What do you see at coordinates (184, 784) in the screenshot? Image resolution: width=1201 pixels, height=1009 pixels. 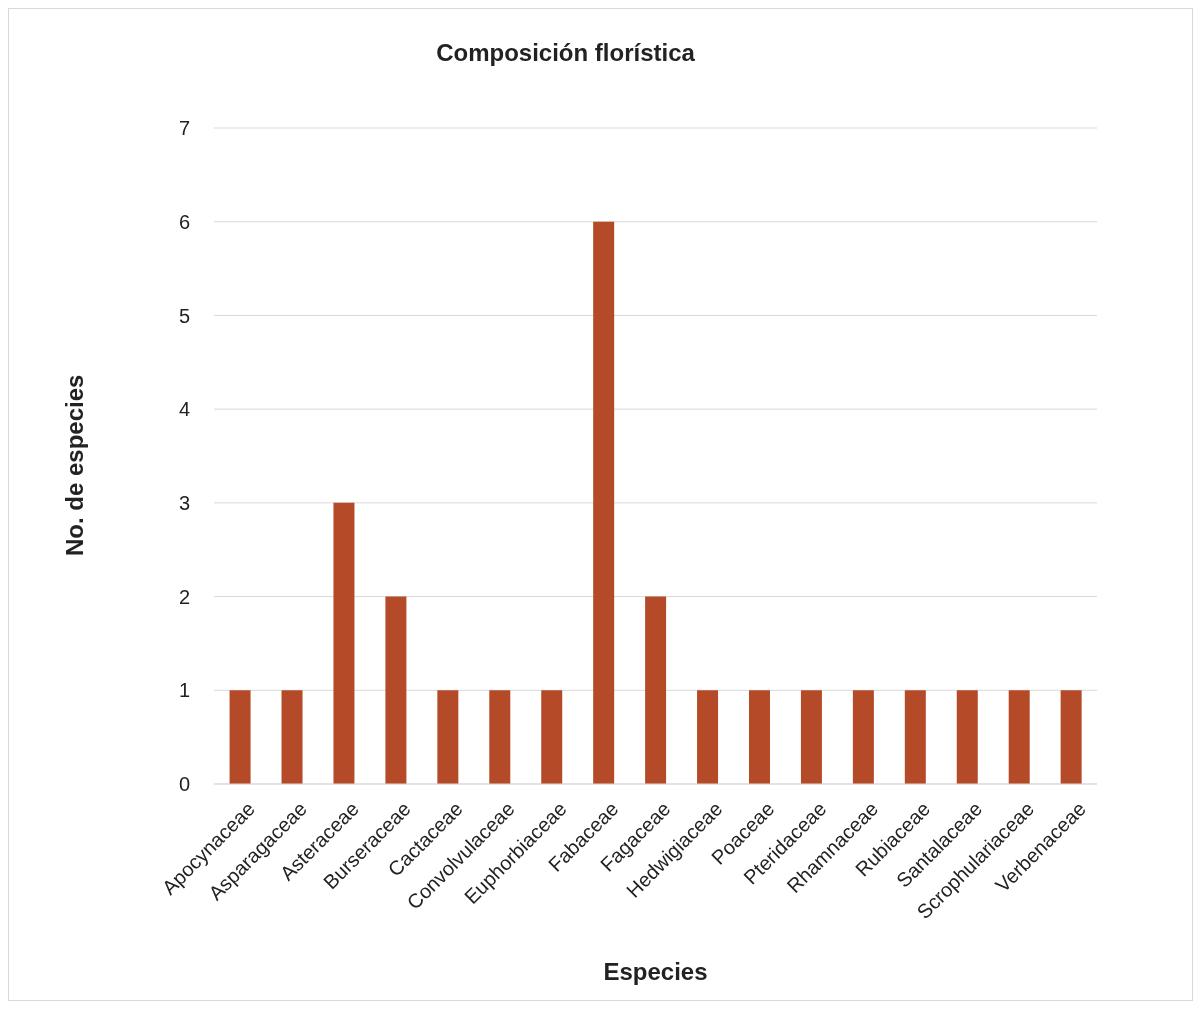 I see `y-tick-label: 0` at bounding box center [184, 784].